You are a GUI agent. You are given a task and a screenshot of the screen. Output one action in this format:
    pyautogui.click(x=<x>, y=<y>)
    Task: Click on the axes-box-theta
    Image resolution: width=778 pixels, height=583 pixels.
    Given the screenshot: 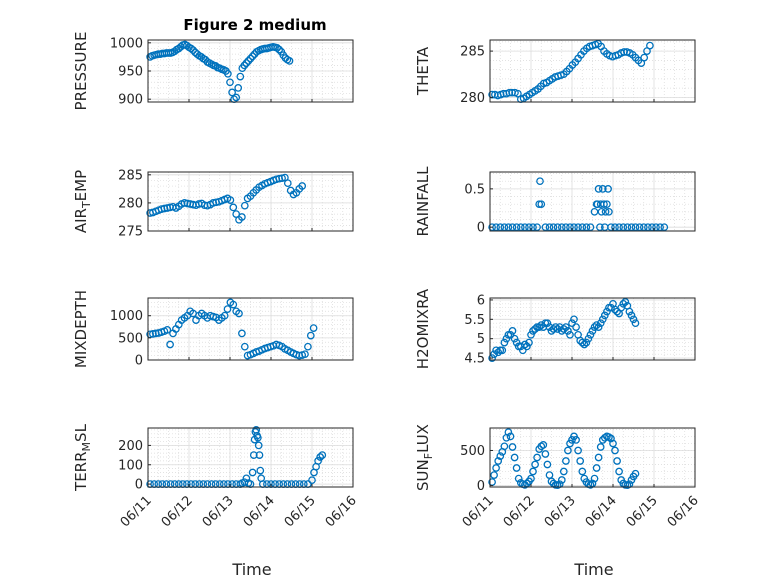 What is the action you would take?
    pyautogui.click(x=592, y=71)
    